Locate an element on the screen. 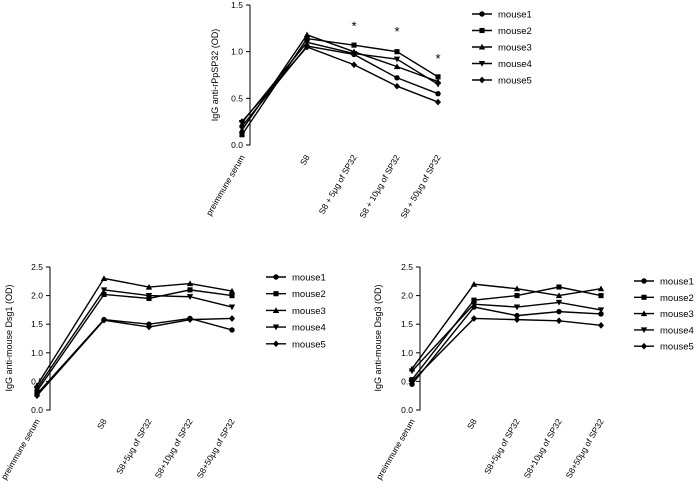  legend-label: mouse1 is located at coordinates (309, 278).